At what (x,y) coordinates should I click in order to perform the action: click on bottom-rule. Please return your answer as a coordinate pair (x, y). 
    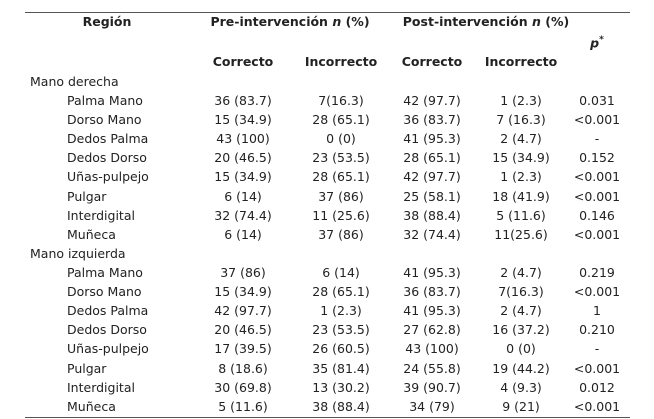
    Looking at the image, I should click on (327, 417).